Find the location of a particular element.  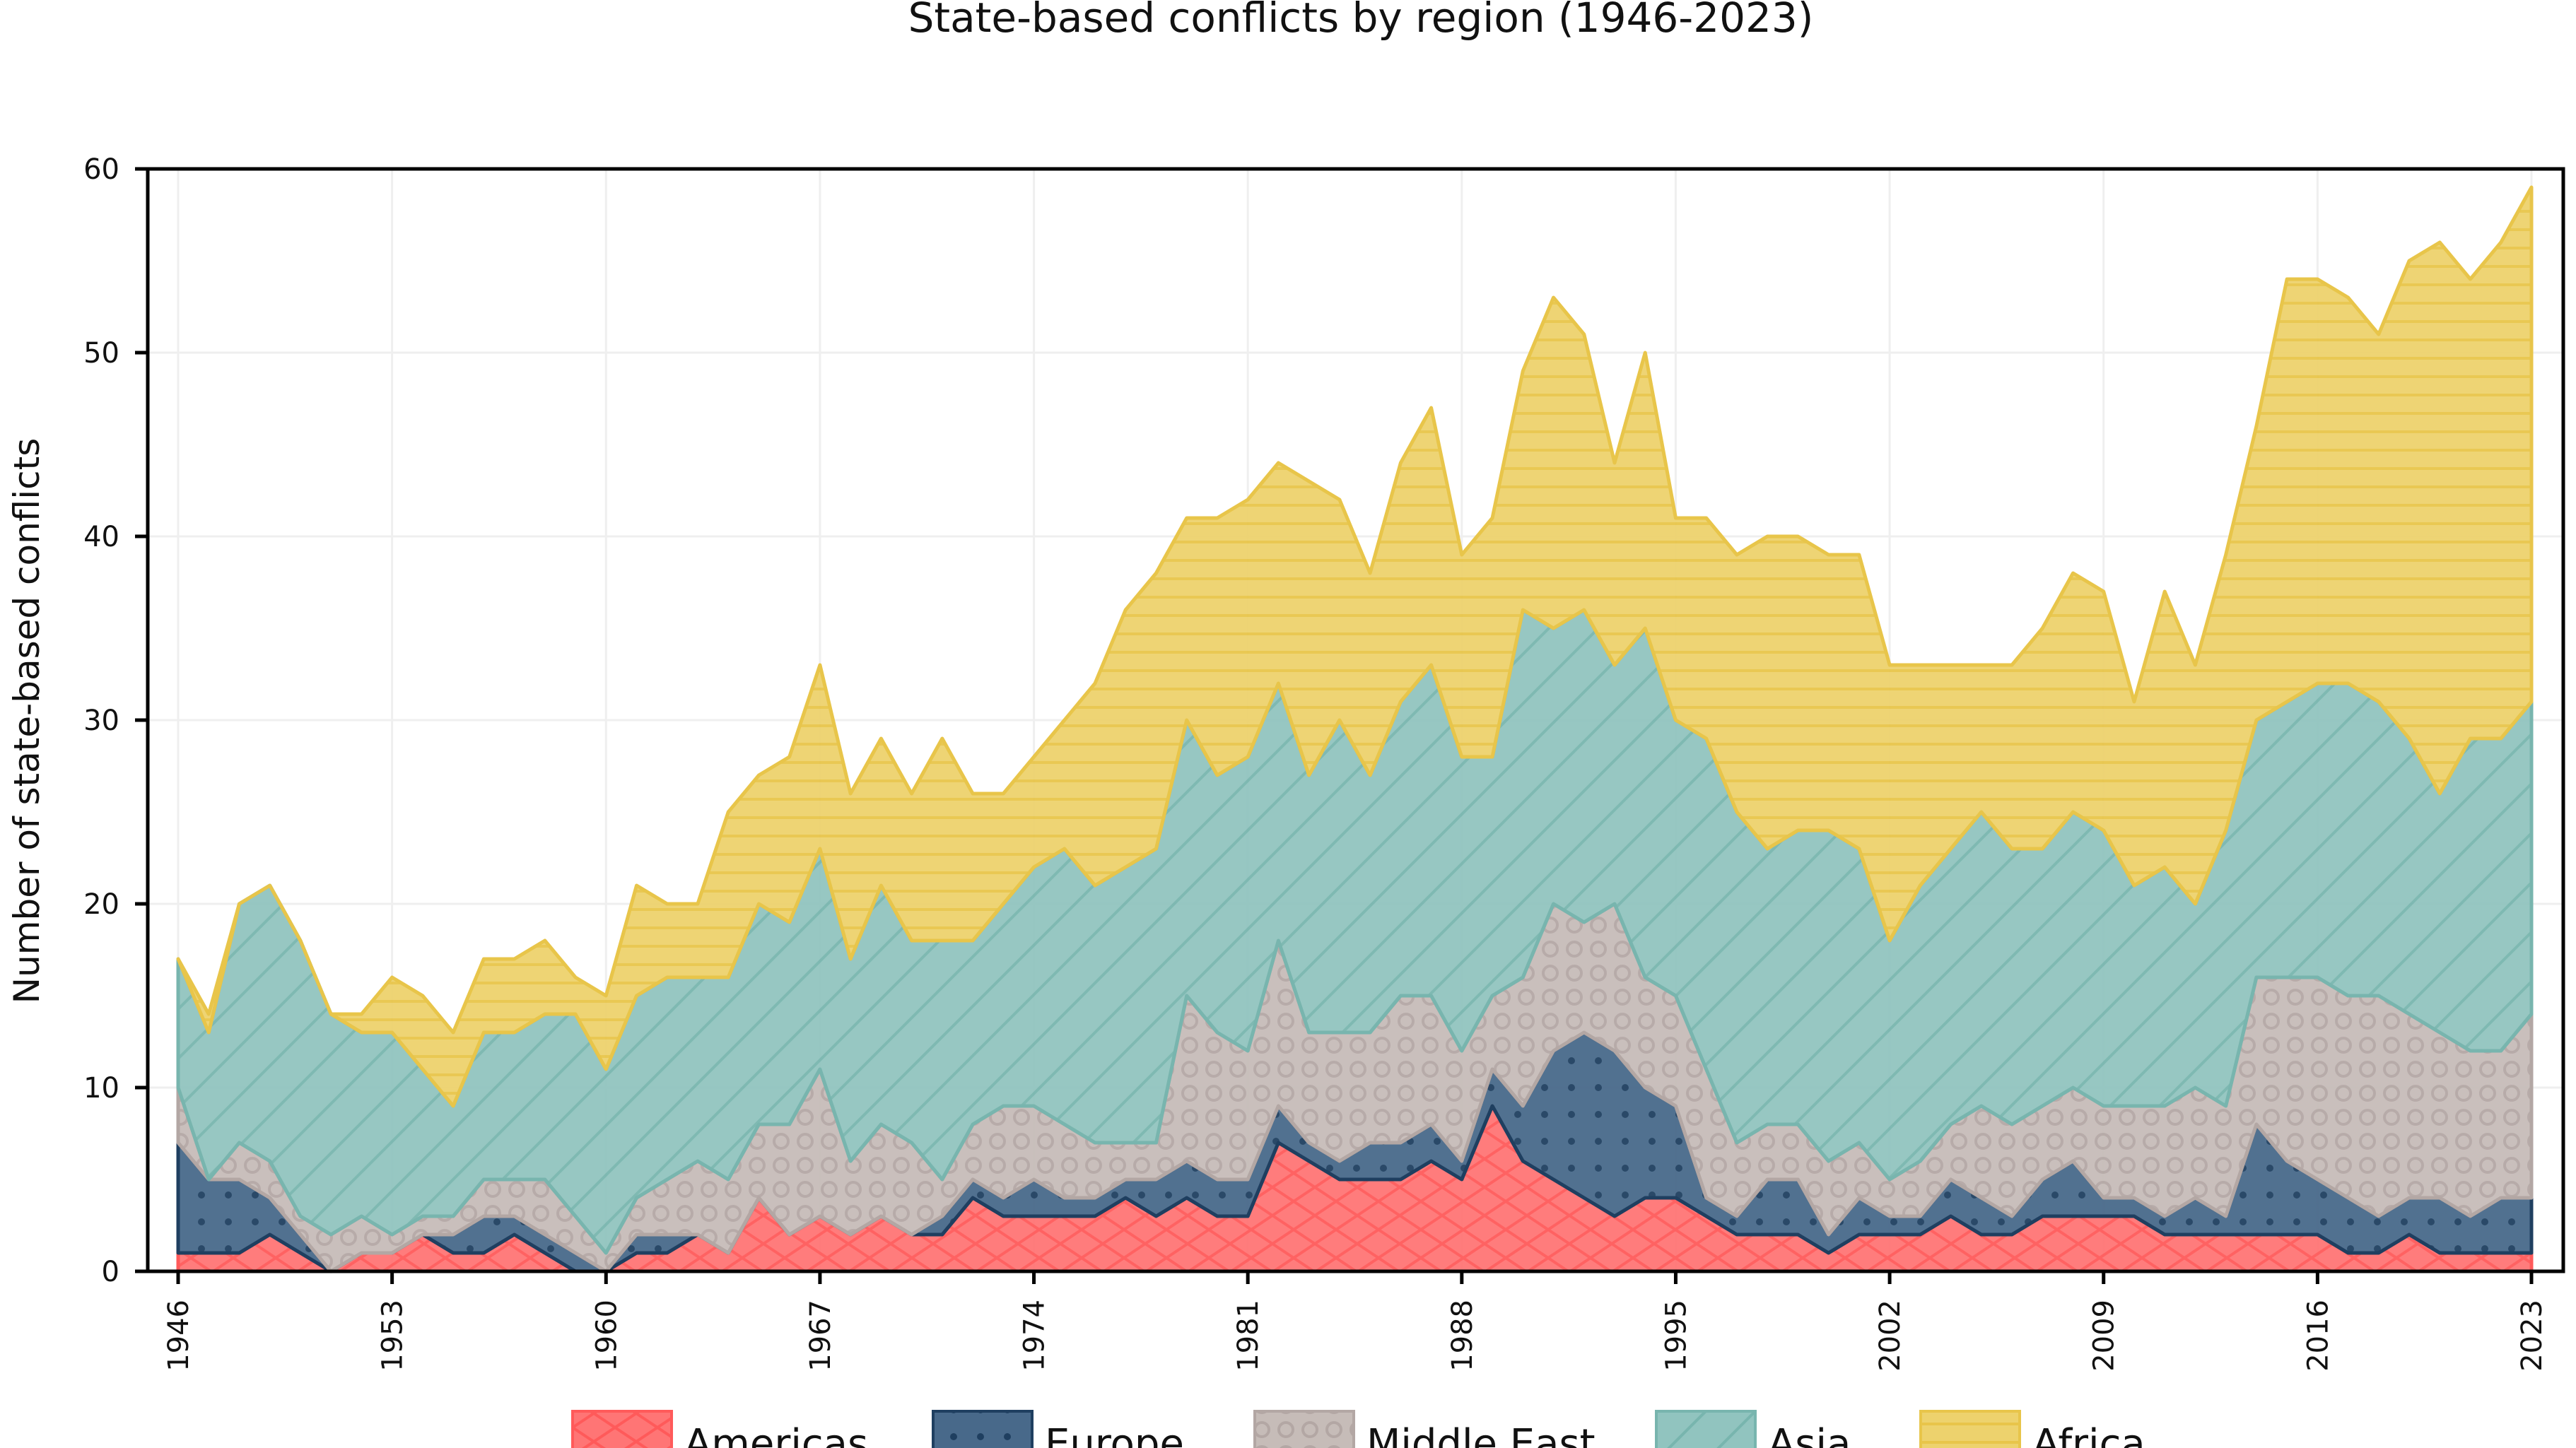

y-tick-label: 20 is located at coordinates (101, 905).